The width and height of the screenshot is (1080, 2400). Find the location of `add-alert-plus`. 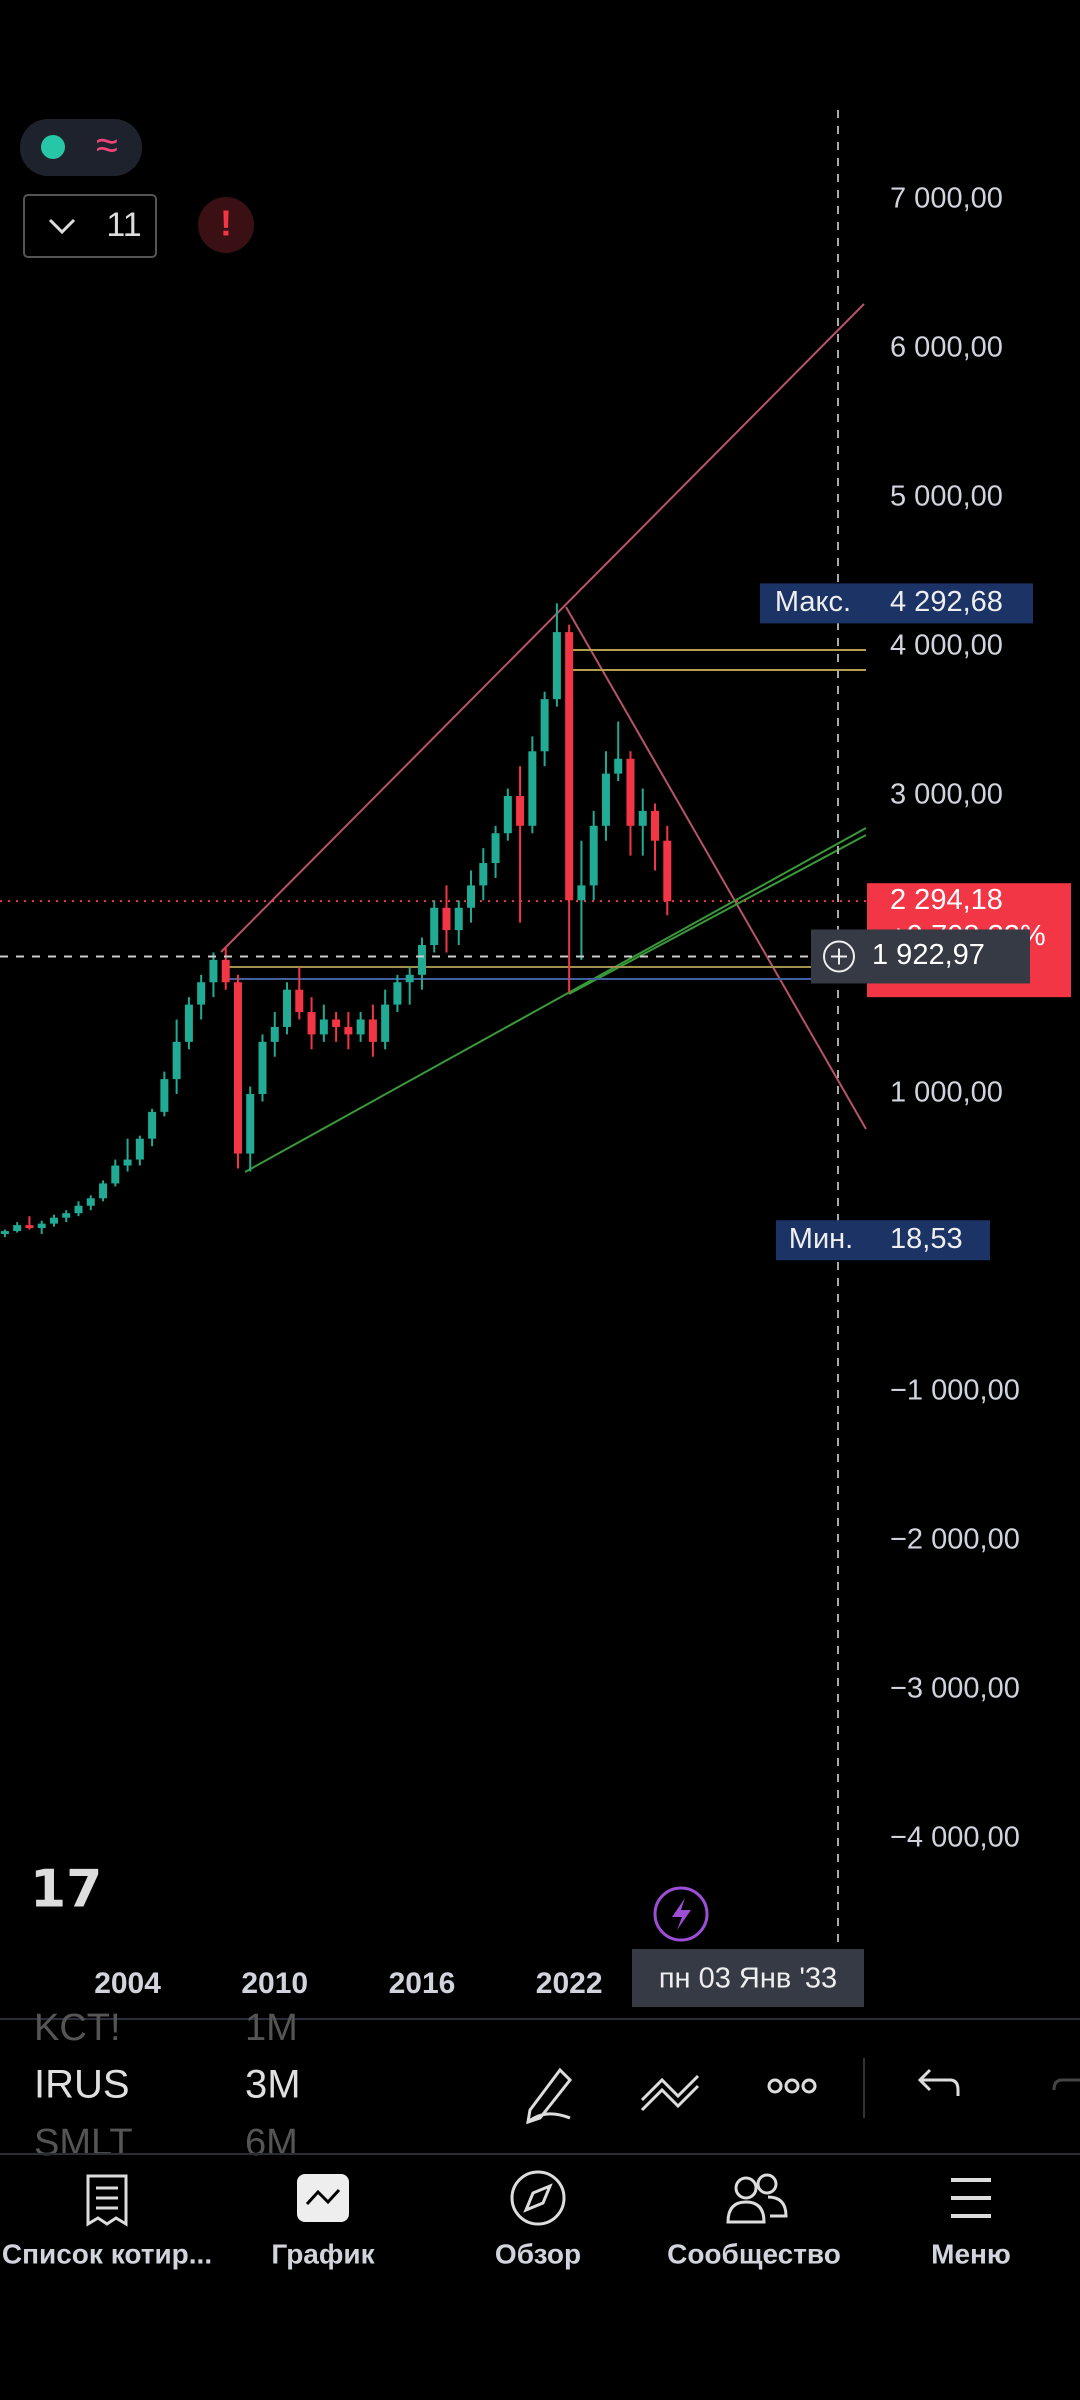

add-alert-plus is located at coordinates (839, 956).